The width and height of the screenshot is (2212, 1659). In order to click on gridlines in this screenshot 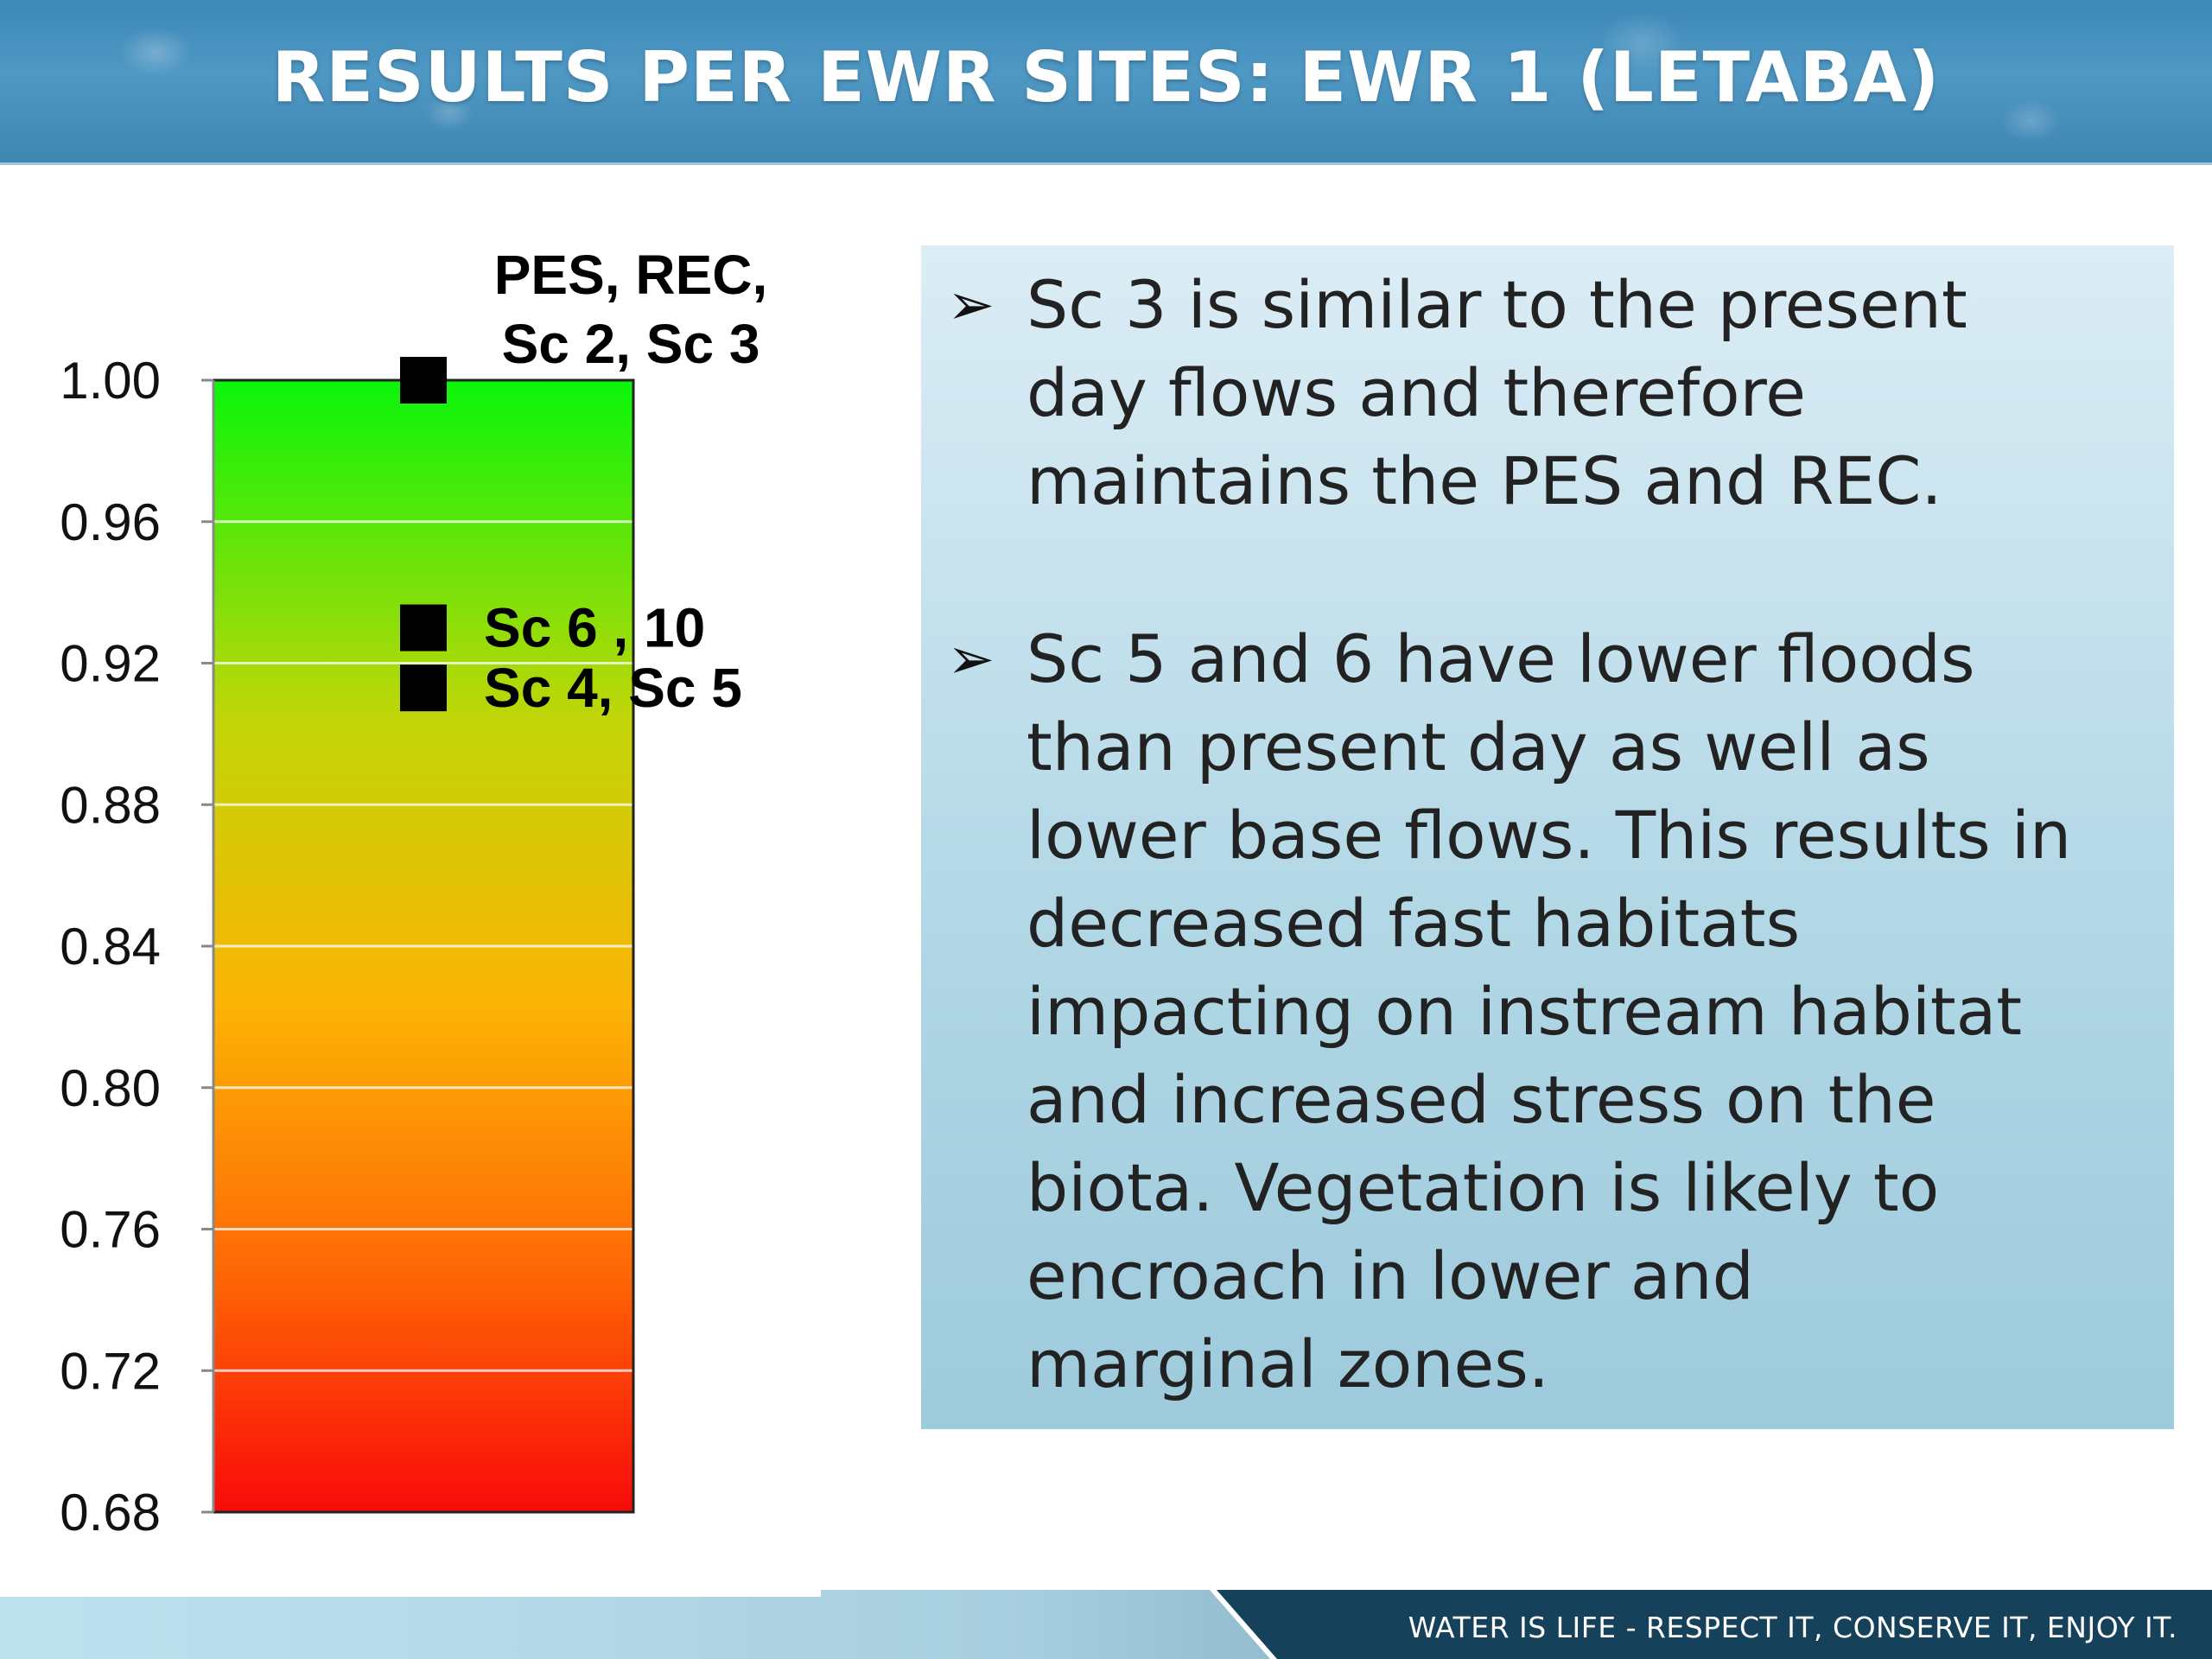, I will do `click(423, 946)`.